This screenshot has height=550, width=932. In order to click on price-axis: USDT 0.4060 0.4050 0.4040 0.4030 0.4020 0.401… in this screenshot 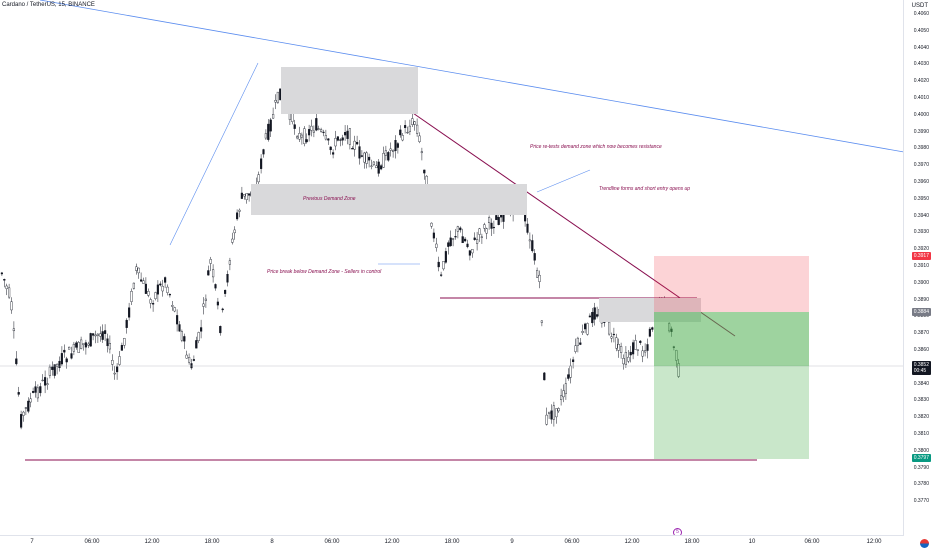, I will do `click(917, 275)`.